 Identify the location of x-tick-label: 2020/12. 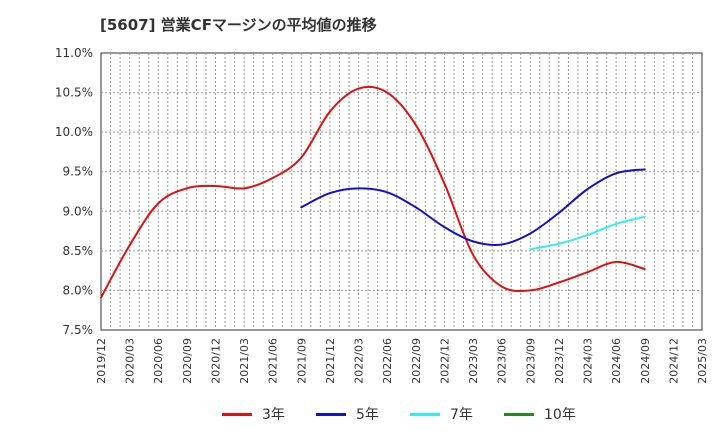
(215, 361).